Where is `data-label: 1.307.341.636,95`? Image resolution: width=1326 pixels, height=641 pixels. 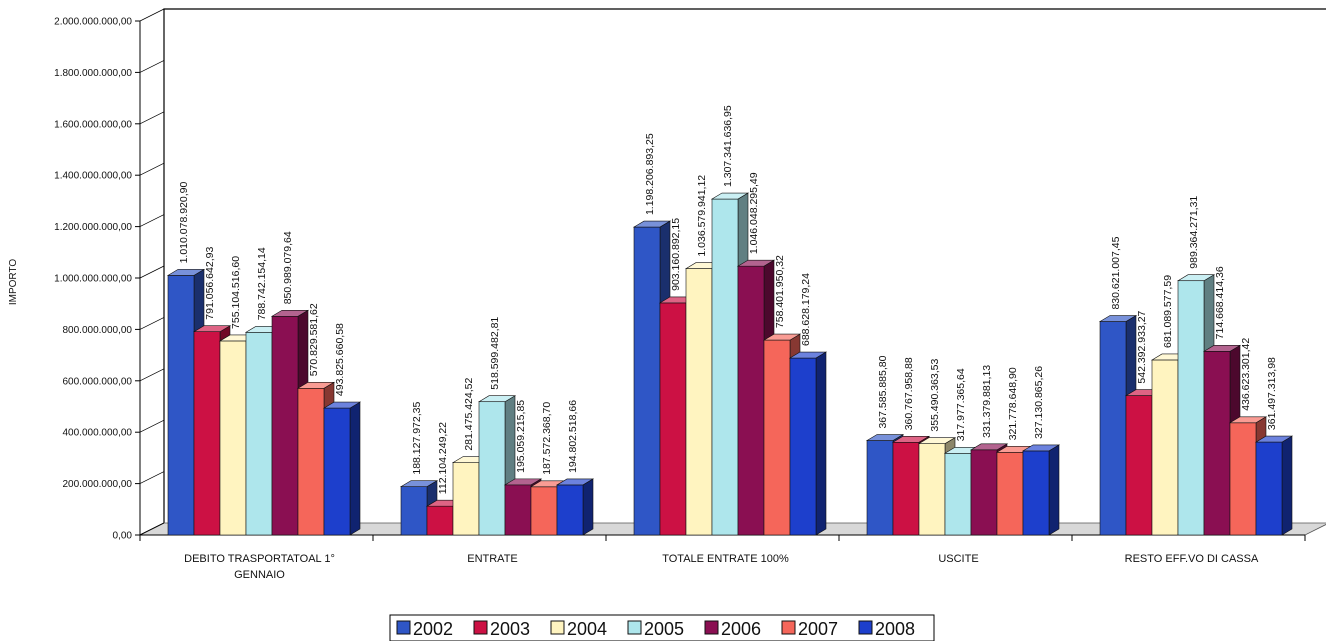 data-label: 1.307.341.636,95 is located at coordinates (728, 146).